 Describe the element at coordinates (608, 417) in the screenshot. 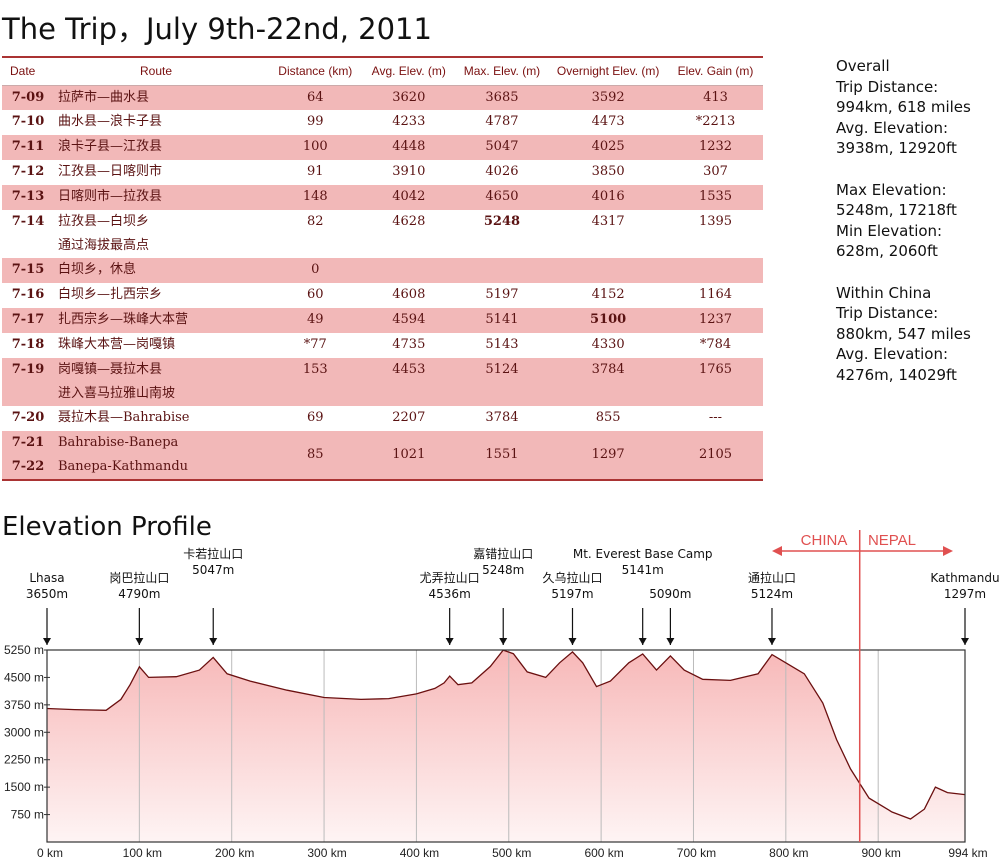

I see `overnight-elev-cell: 855` at that location.